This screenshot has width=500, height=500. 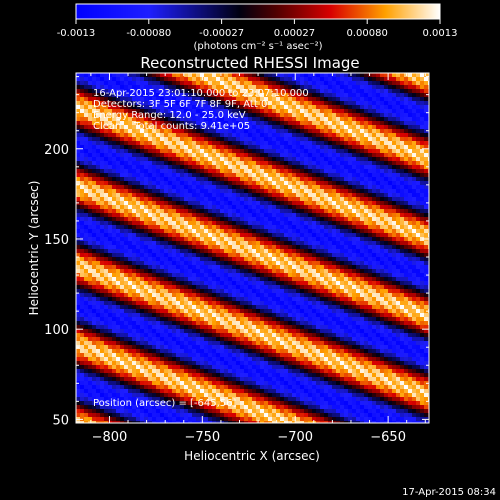 I want to click on y-tick-label: 200, so click(x=56, y=150).